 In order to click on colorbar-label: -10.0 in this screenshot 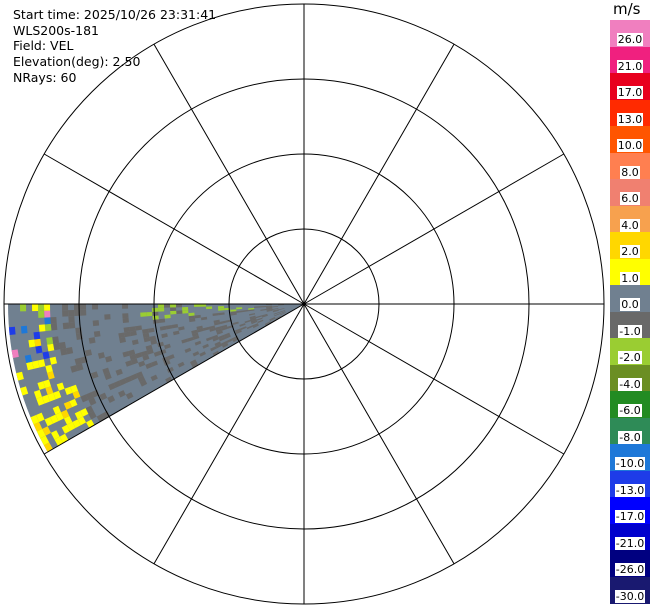, I will do `click(630, 463)`.